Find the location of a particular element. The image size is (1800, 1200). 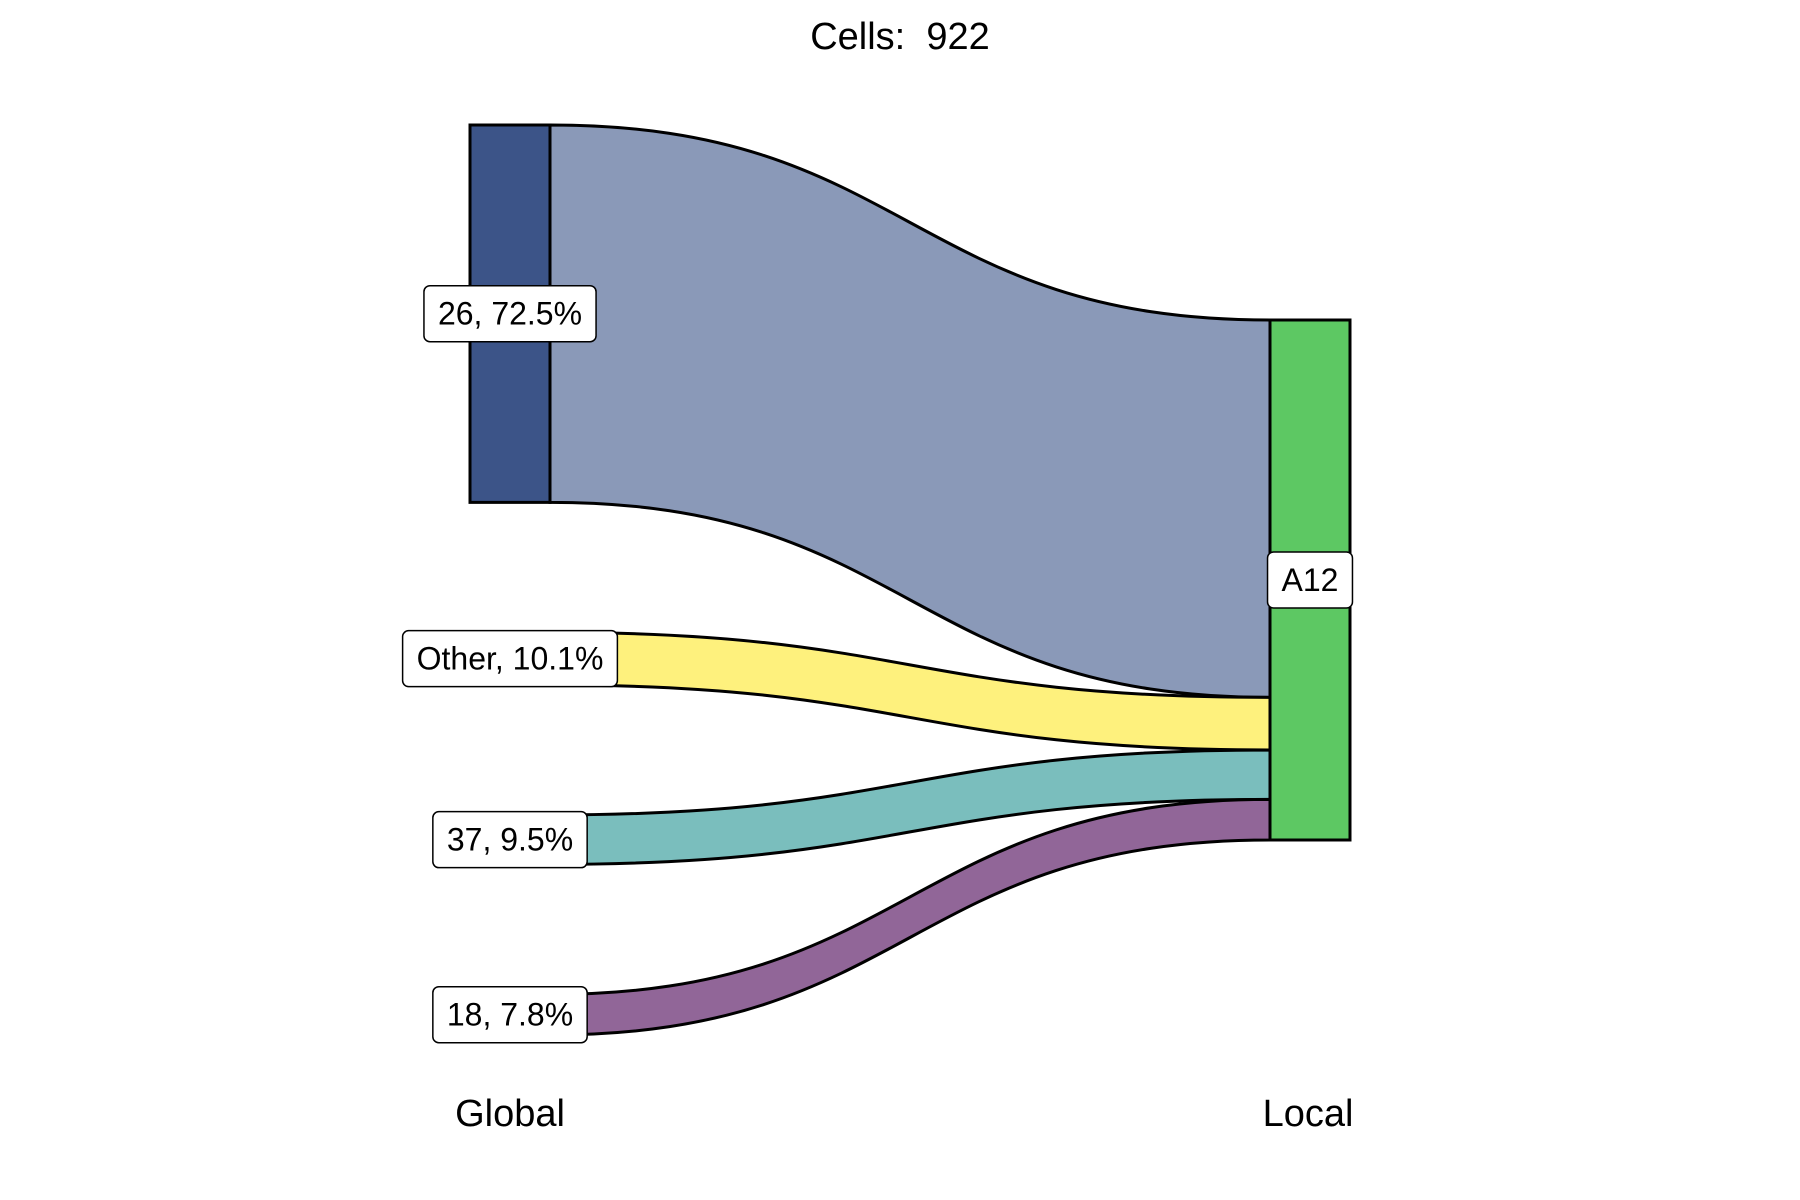

label-18-text: 18, 7.8% is located at coordinates (510, 1015).